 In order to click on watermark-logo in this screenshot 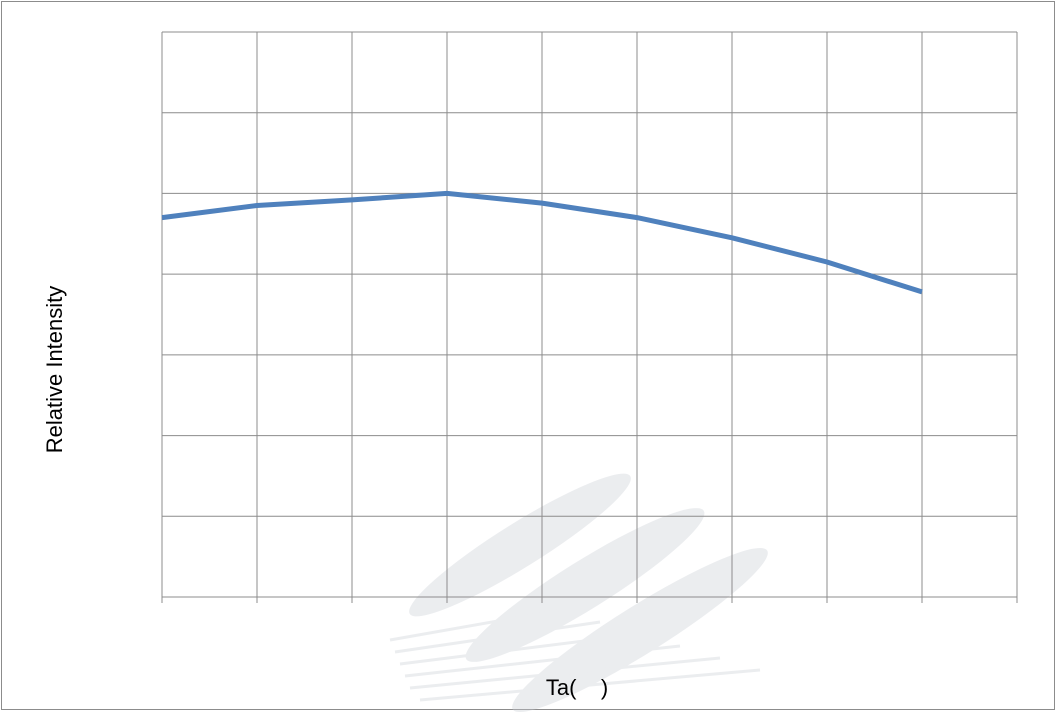, I will do `click(578, 593)`.